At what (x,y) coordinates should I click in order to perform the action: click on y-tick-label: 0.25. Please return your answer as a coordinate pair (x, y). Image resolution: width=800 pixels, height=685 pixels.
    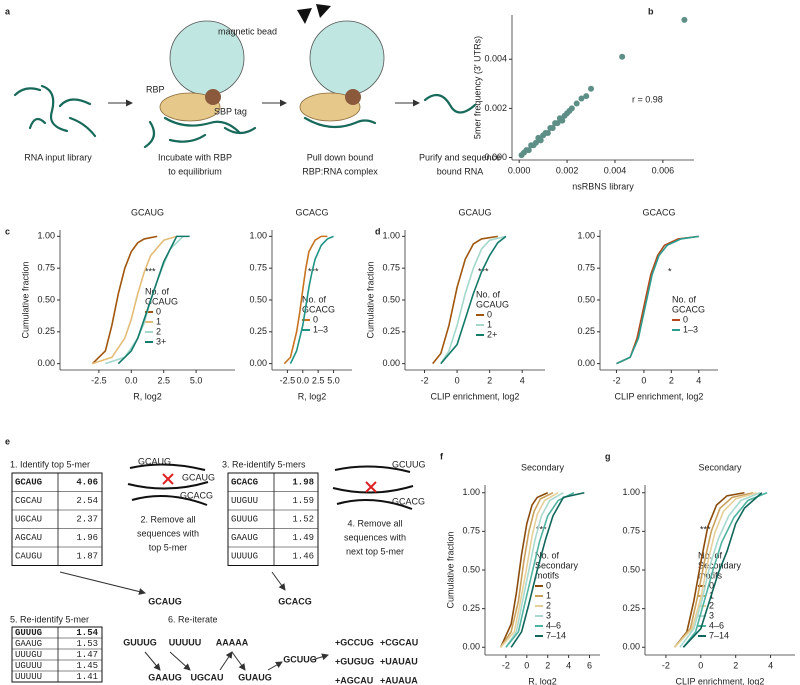
    Looking at the image, I should click on (586, 331).